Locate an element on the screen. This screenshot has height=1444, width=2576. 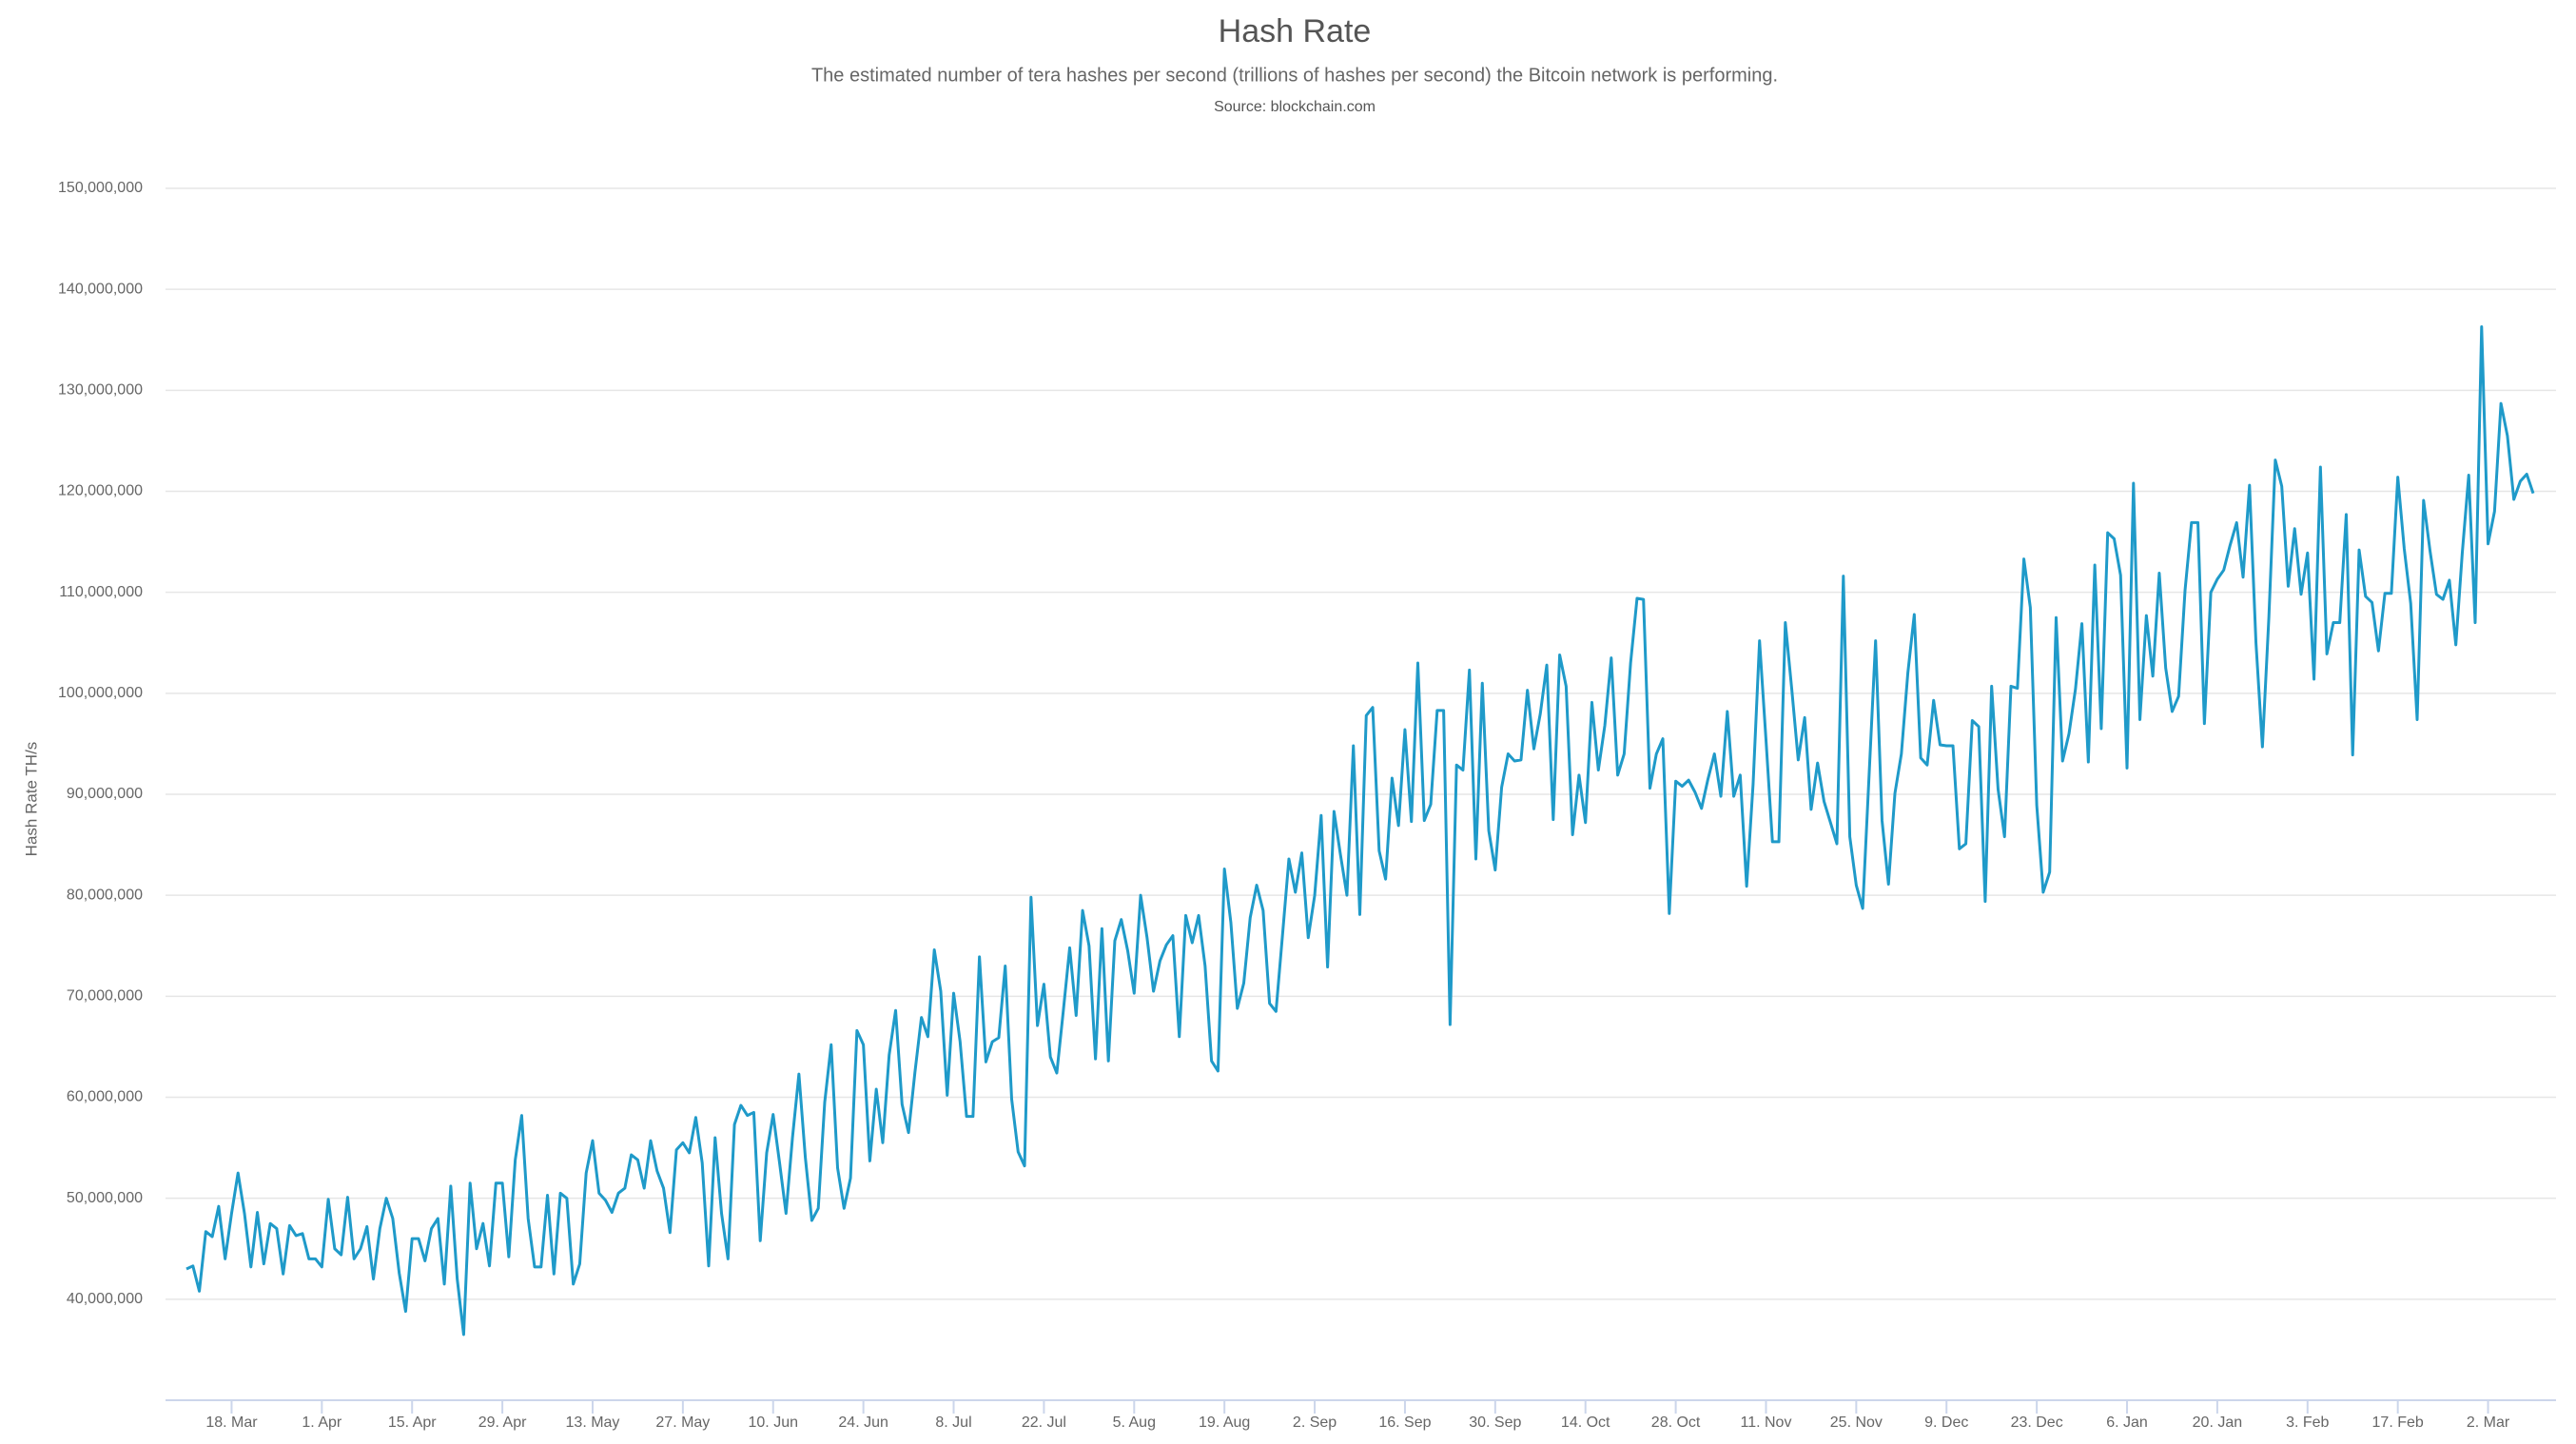
x-tick-label: 6. Jan is located at coordinates (2127, 1423).